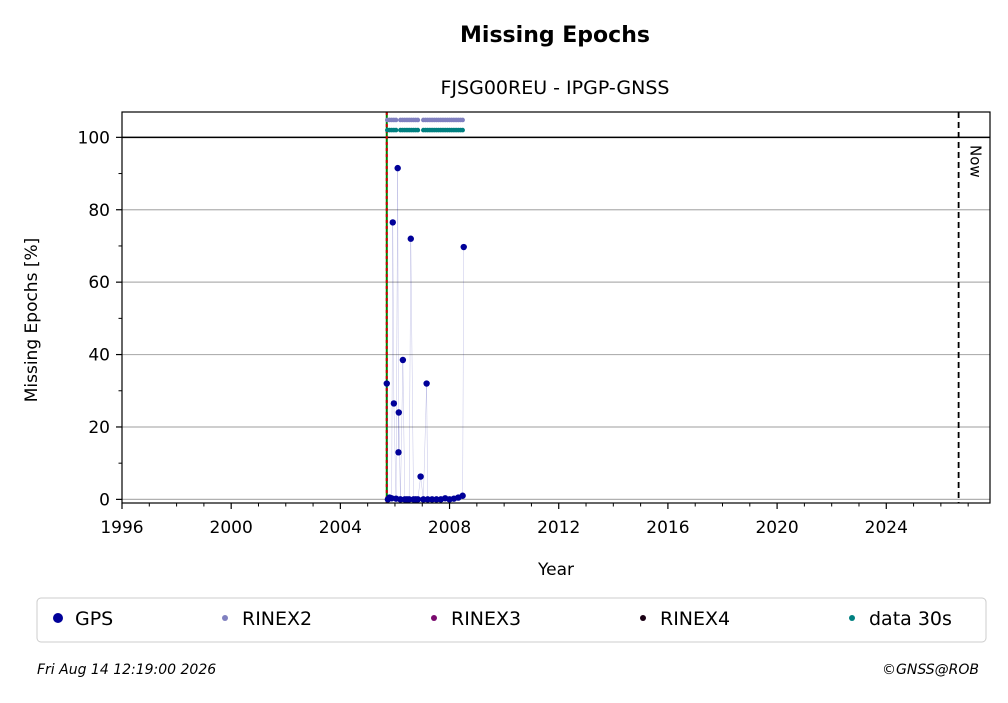  What do you see at coordinates (104, 500) in the screenshot?
I see `y-tick-label: 0` at bounding box center [104, 500].